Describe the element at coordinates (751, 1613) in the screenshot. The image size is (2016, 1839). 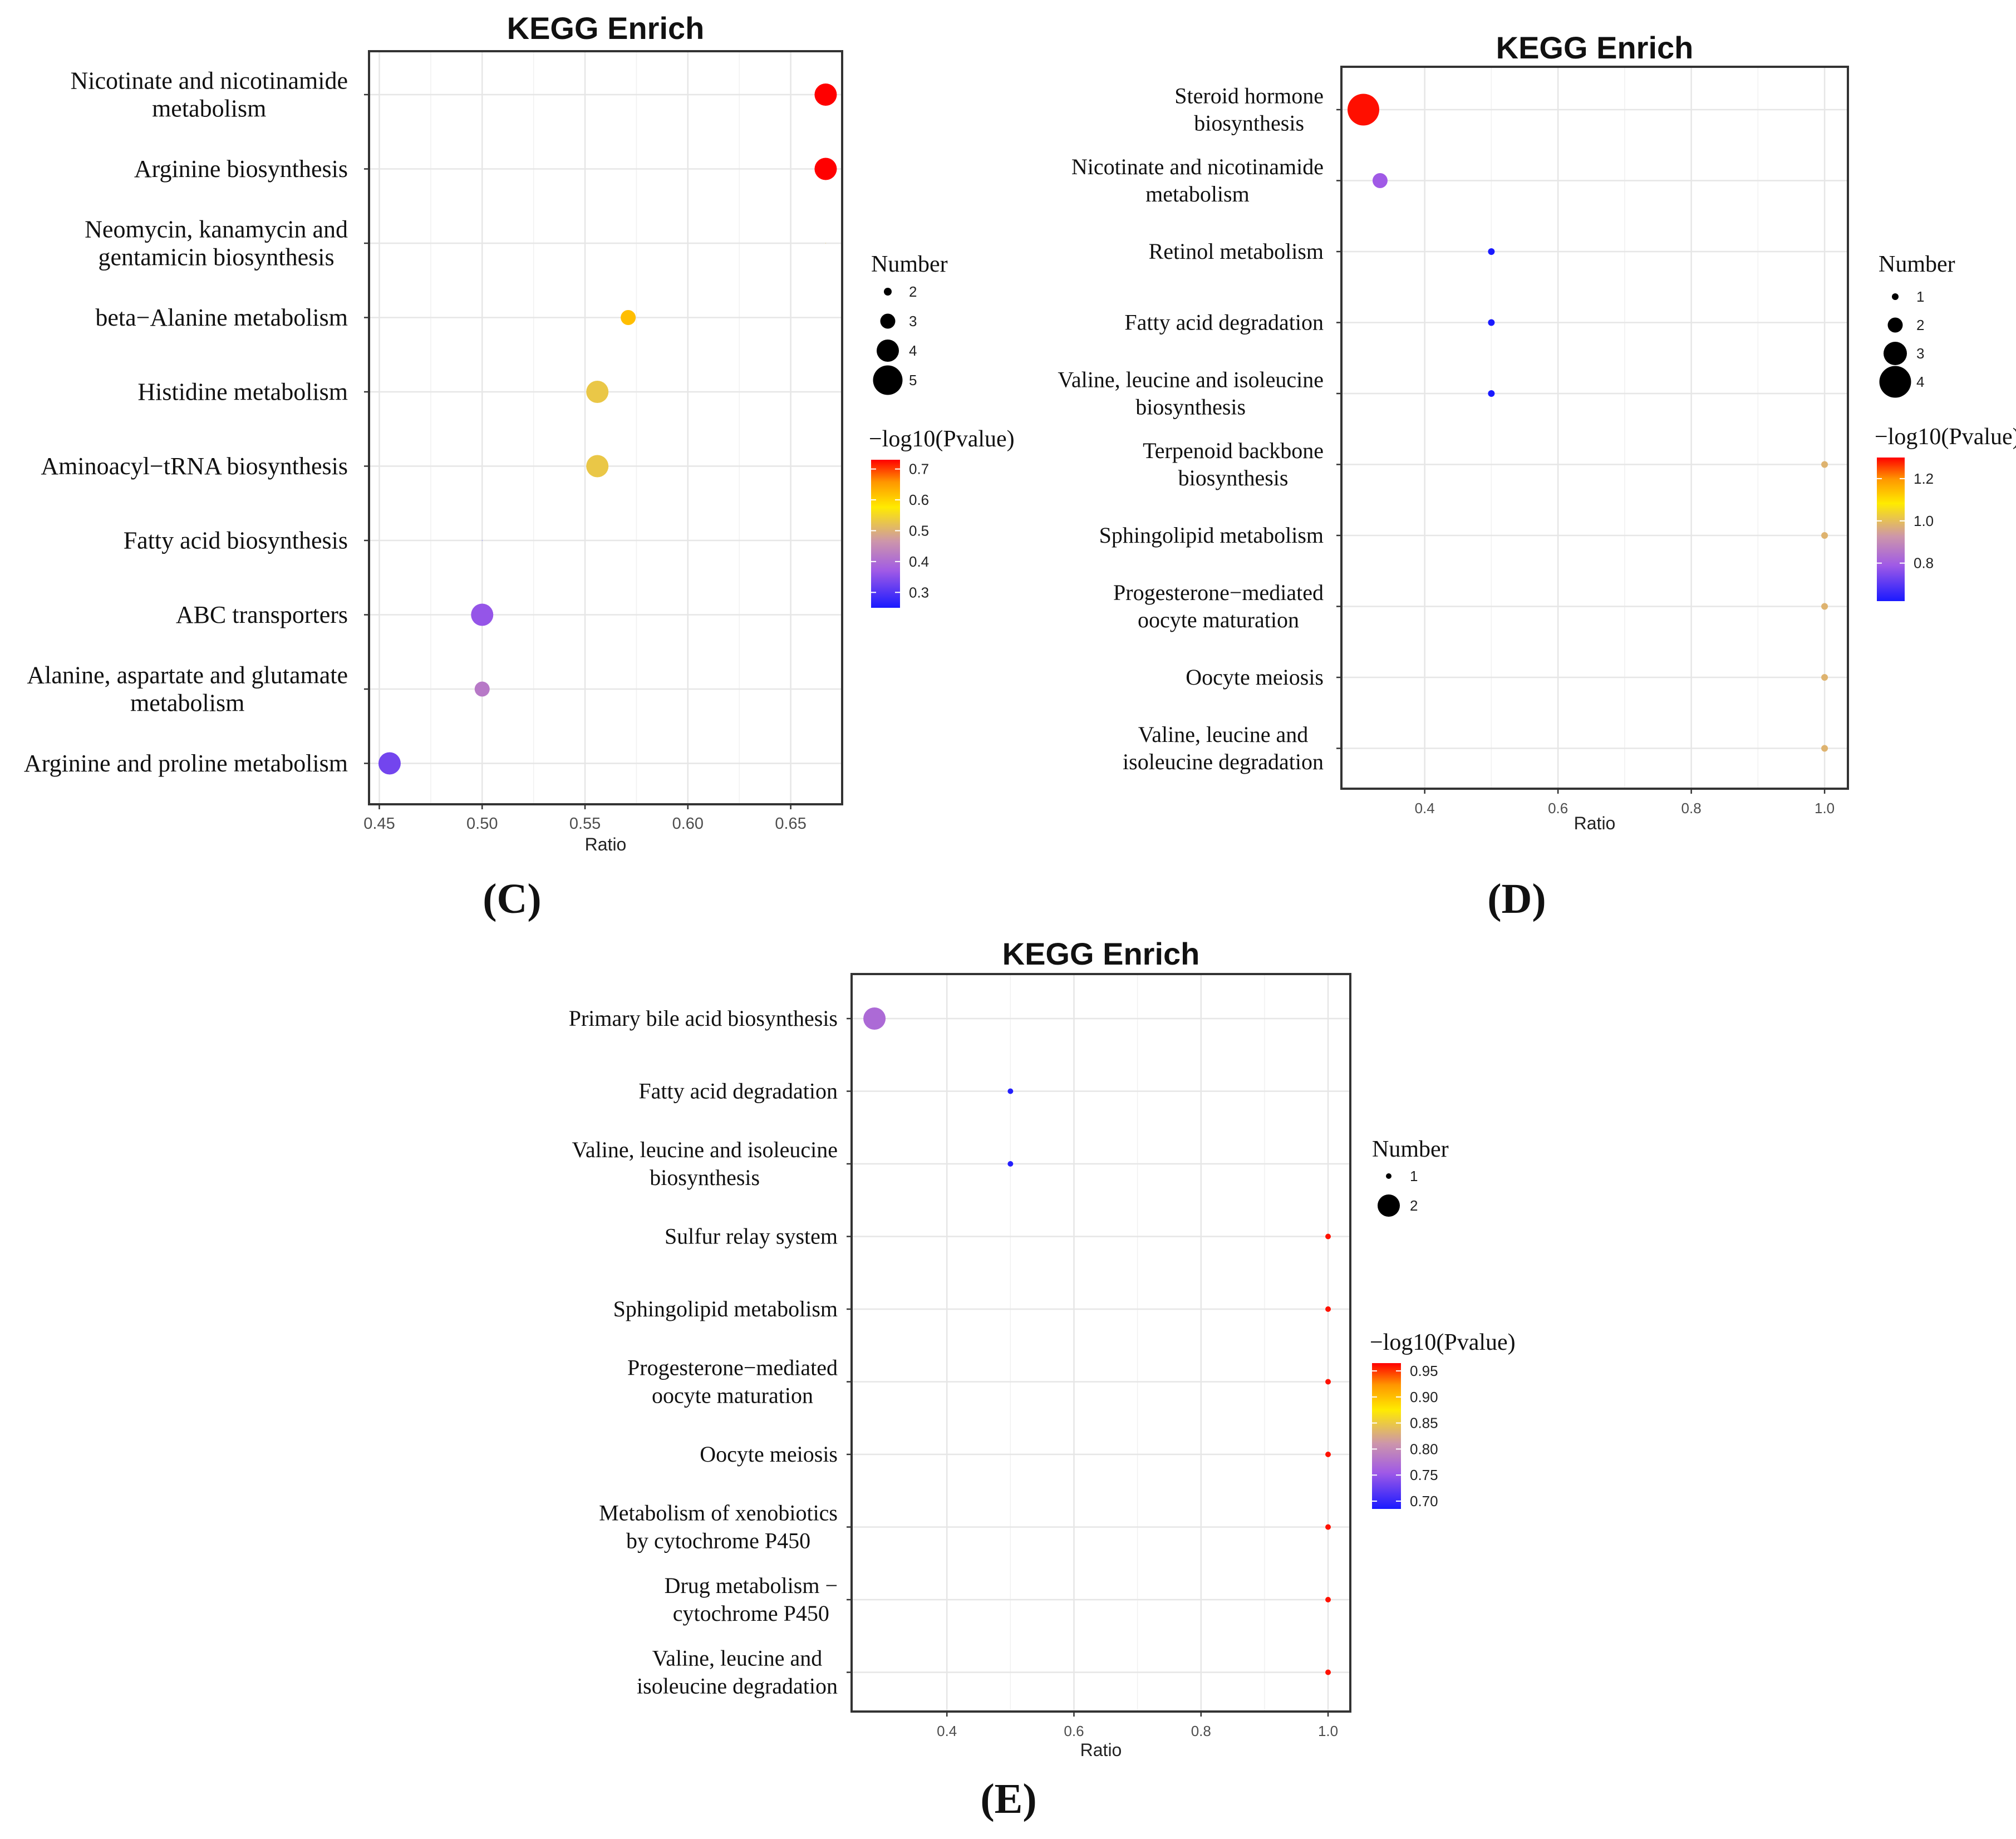
I see `category-label: cytochrome P450` at that location.